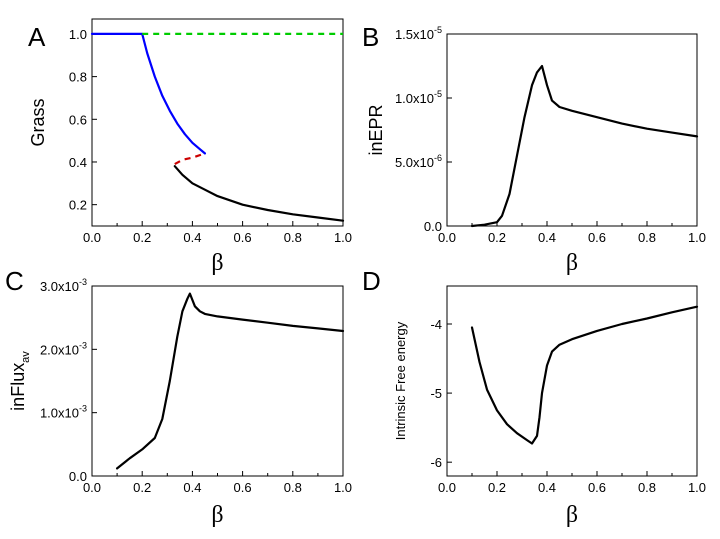  Describe the element at coordinates (78, 119) in the screenshot. I see `y-tick-label: 0.6` at that location.